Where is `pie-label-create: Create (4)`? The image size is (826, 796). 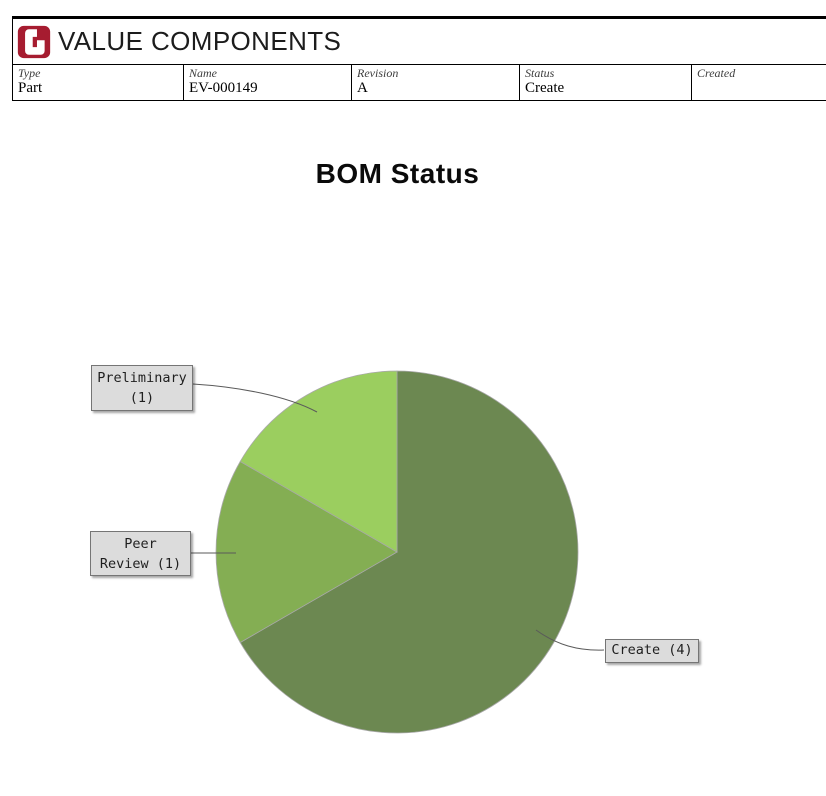
pie-label-create: Create (4) is located at coordinates (652, 651).